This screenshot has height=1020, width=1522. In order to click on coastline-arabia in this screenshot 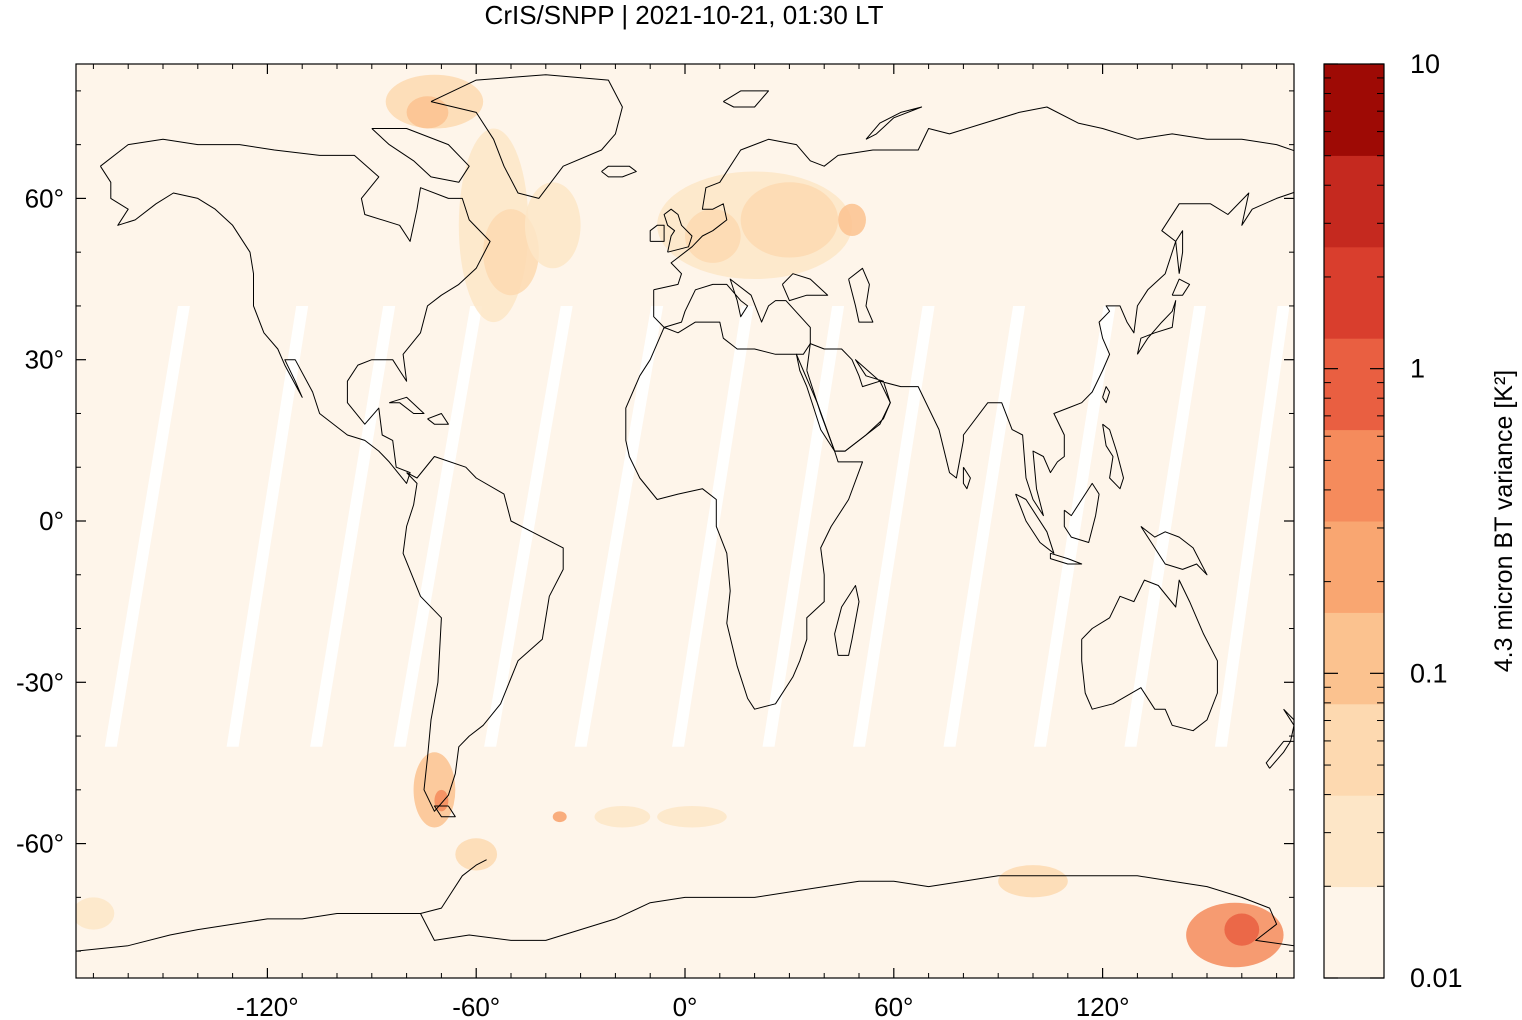, I will do `click(848, 397)`.